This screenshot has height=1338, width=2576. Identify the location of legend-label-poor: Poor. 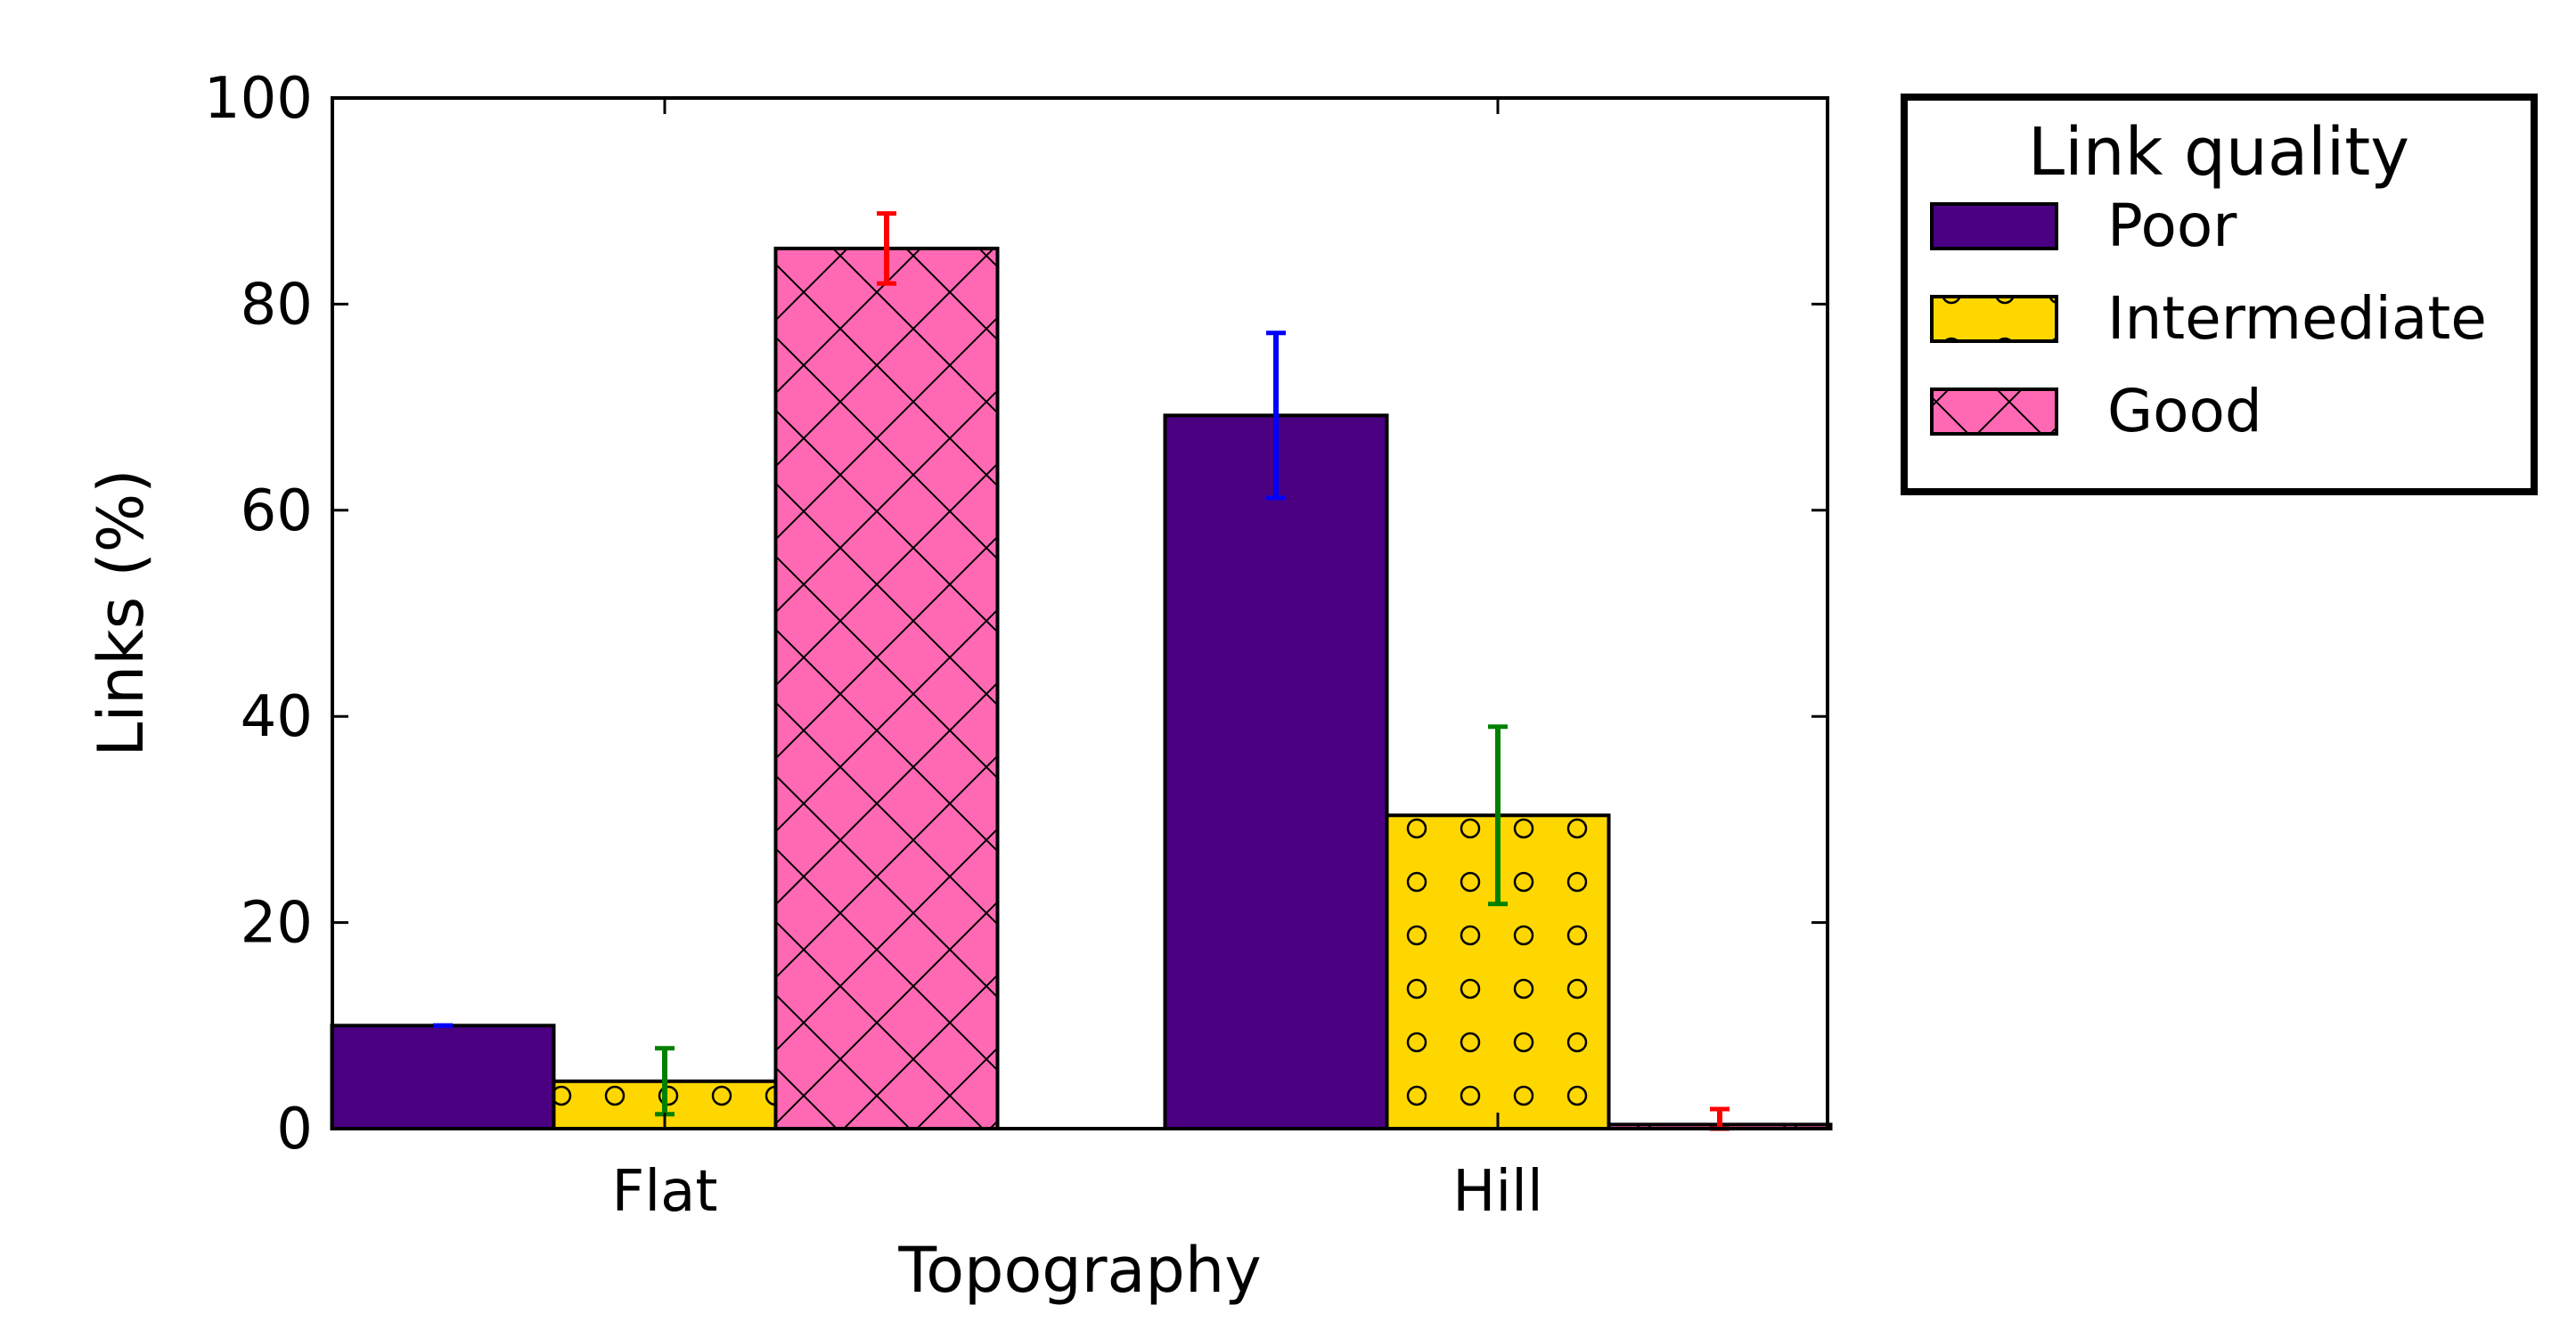
(2172, 226).